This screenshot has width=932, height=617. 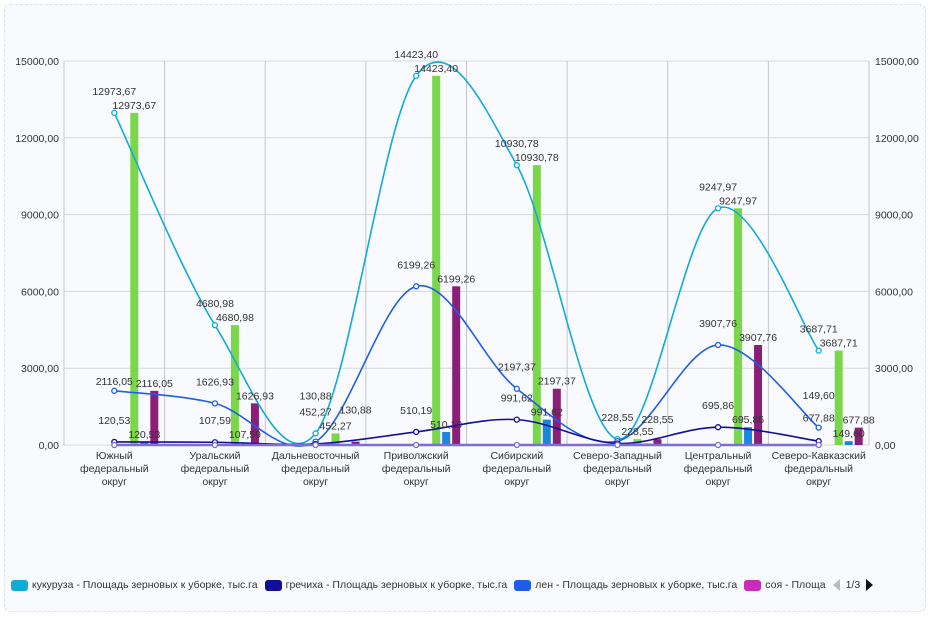 I want to click on y2-tick-label: 12000,00, so click(x=897, y=139).